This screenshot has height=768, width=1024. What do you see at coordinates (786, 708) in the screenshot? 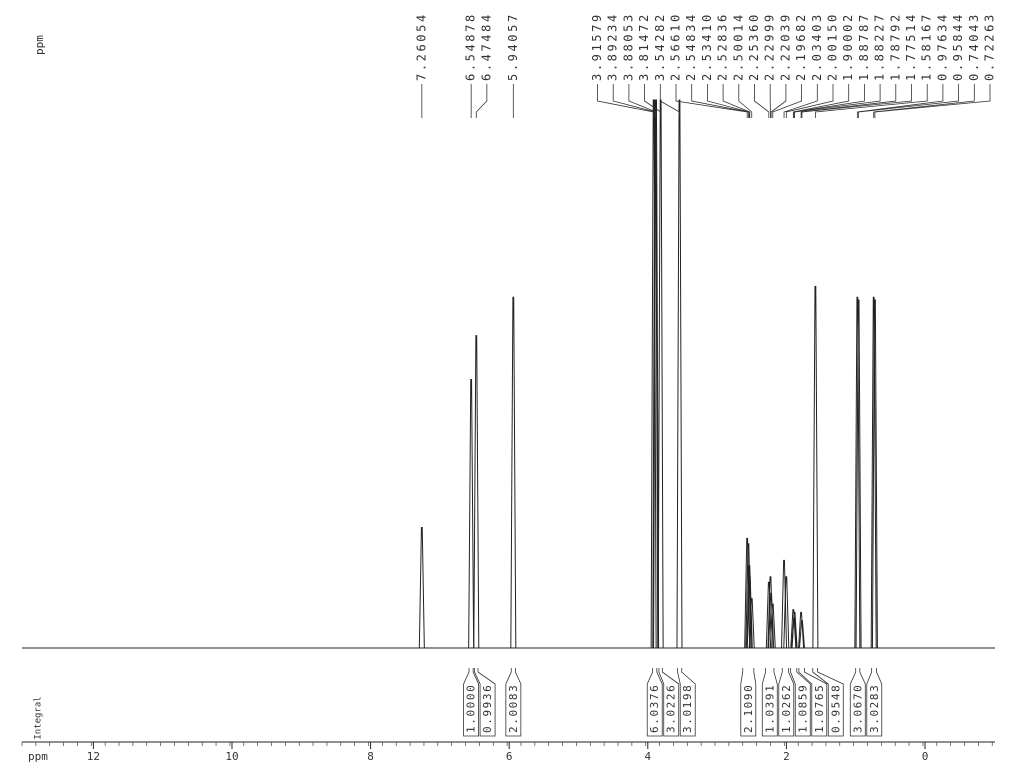
I see `integral-label: 1.0262` at bounding box center [786, 708].